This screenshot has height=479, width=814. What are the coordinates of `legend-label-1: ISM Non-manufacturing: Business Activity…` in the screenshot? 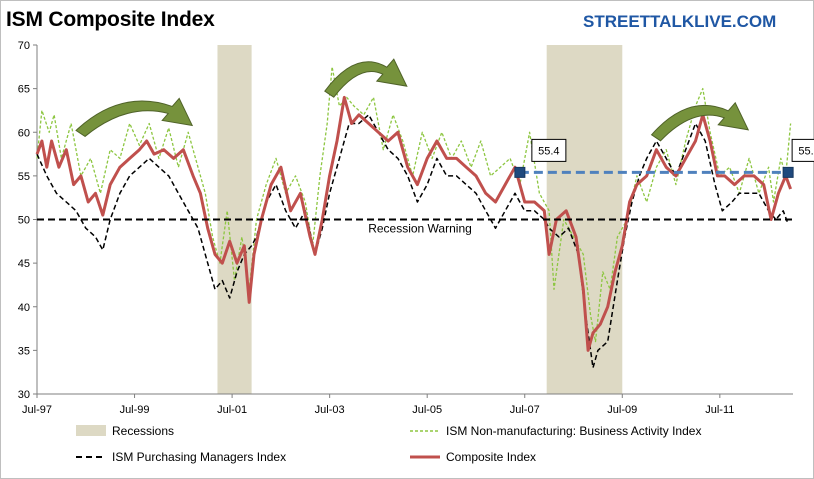 It's located at (573, 431).